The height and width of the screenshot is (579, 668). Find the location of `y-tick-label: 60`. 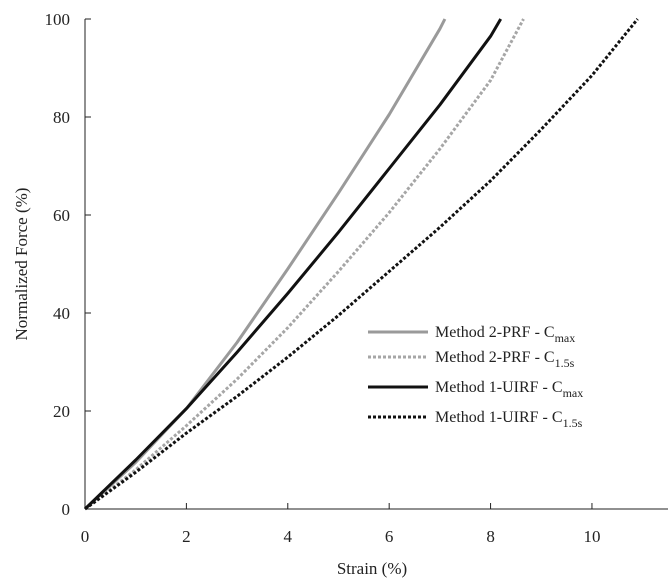

y-tick-label: 60 is located at coordinates (61, 215).